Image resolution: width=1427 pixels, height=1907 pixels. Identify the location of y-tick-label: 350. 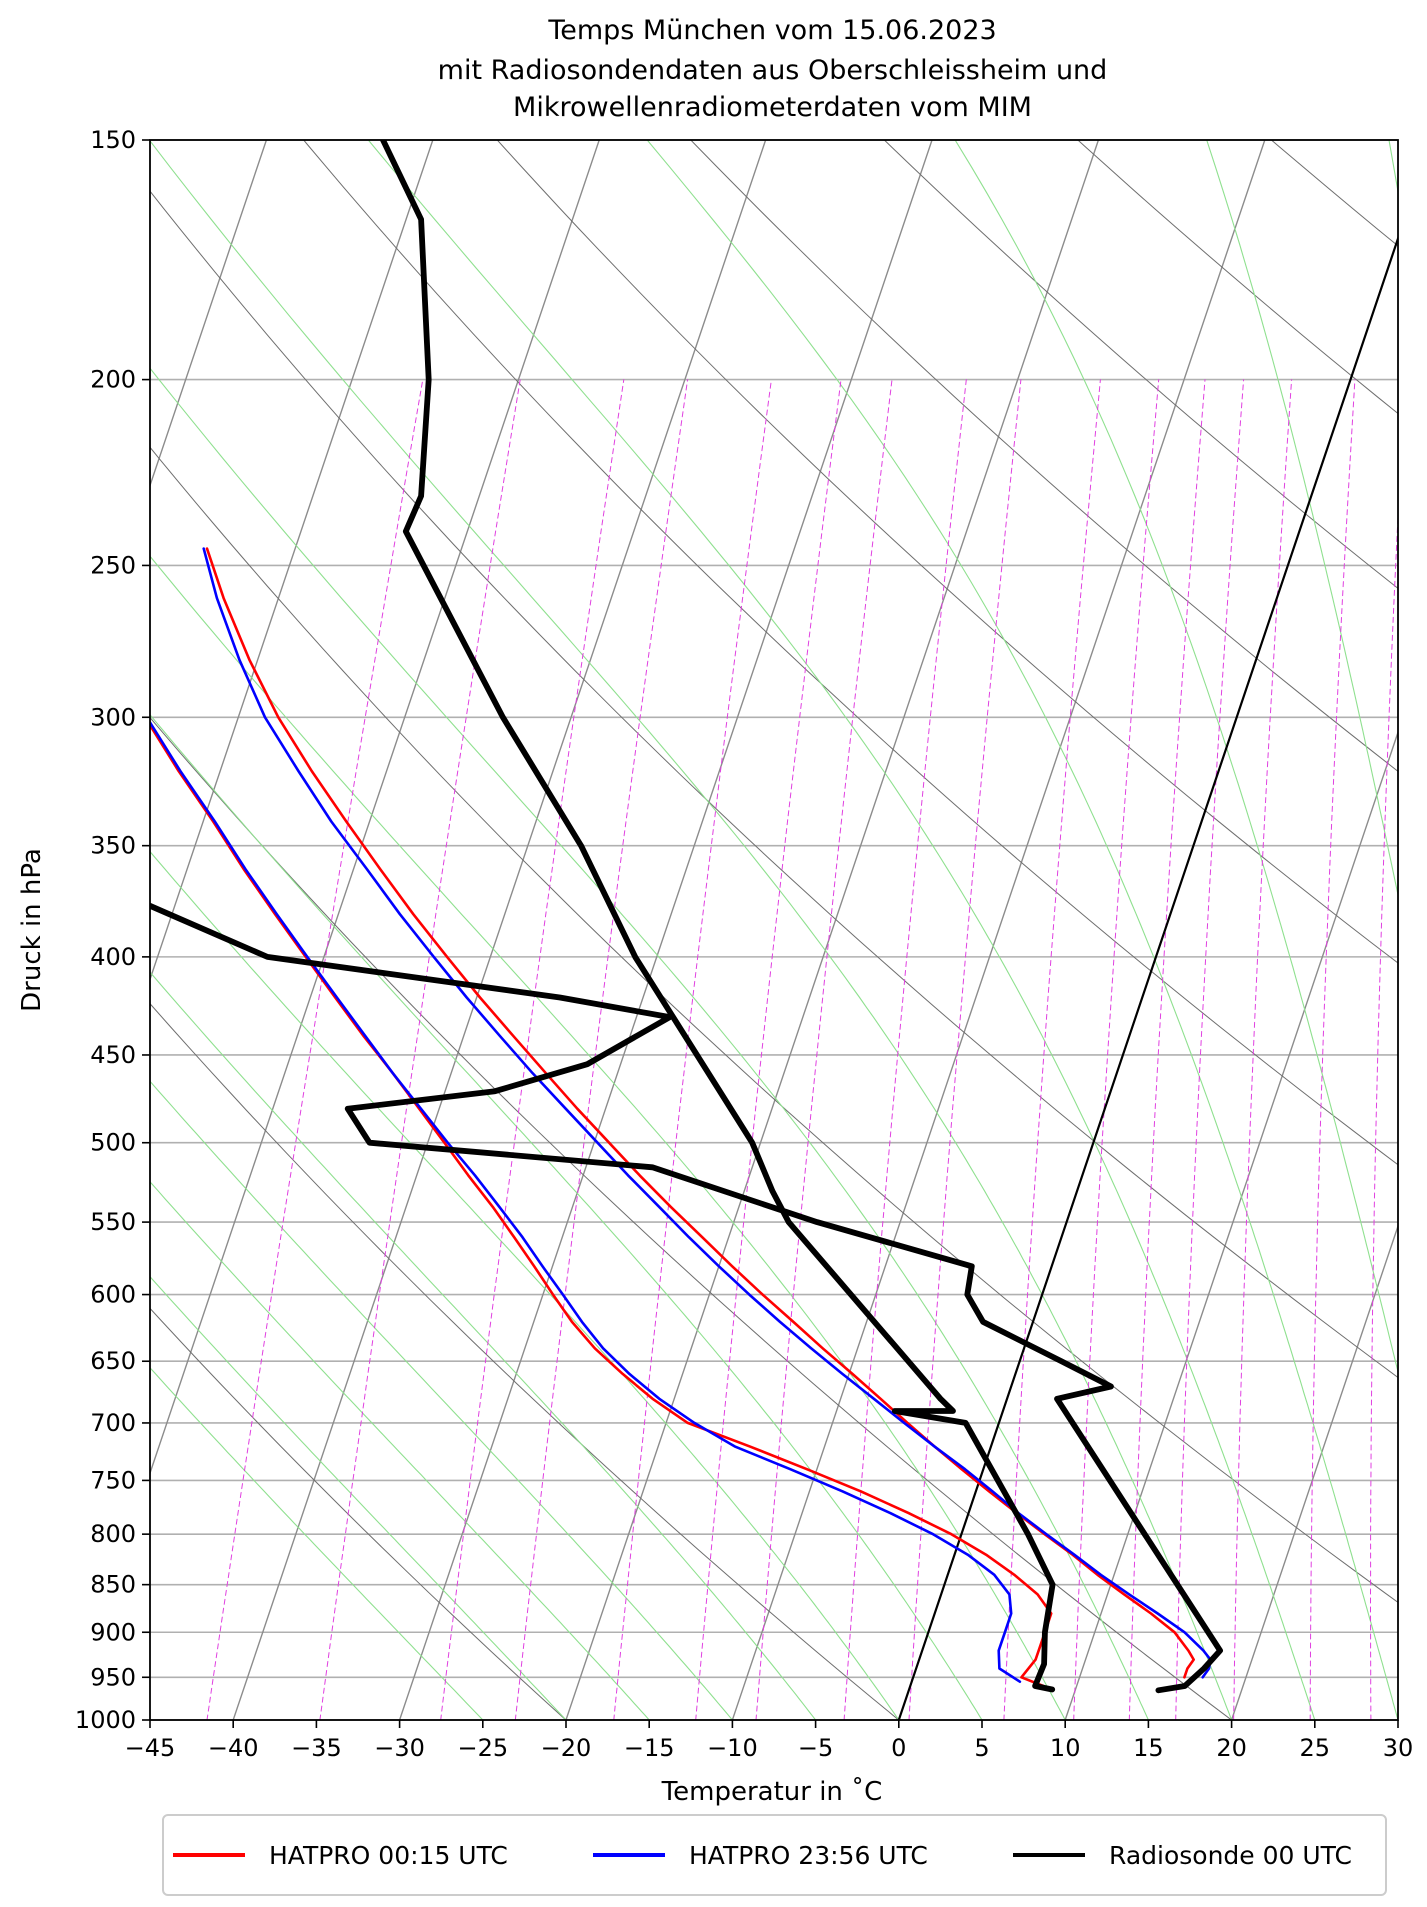
(113, 846).